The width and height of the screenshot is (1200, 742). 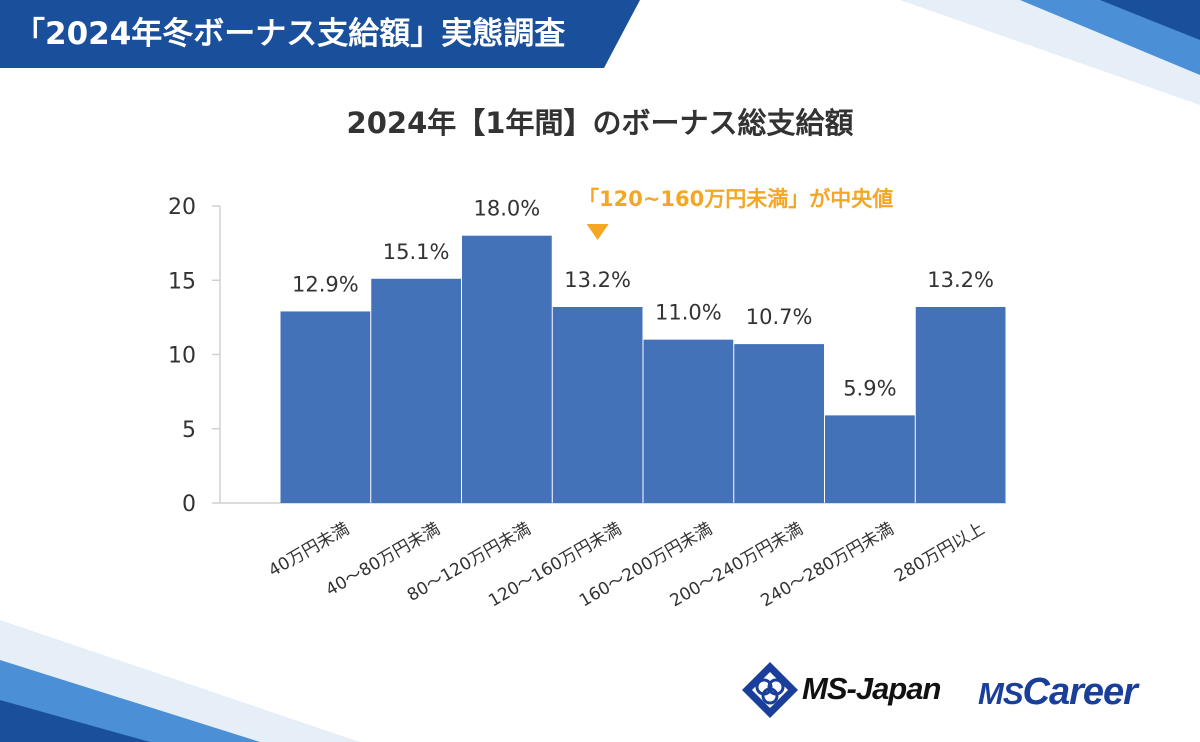 What do you see at coordinates (180, 681) in the screenshot?
I see `bottom-left-decoration` at bounding box center [180, 681].